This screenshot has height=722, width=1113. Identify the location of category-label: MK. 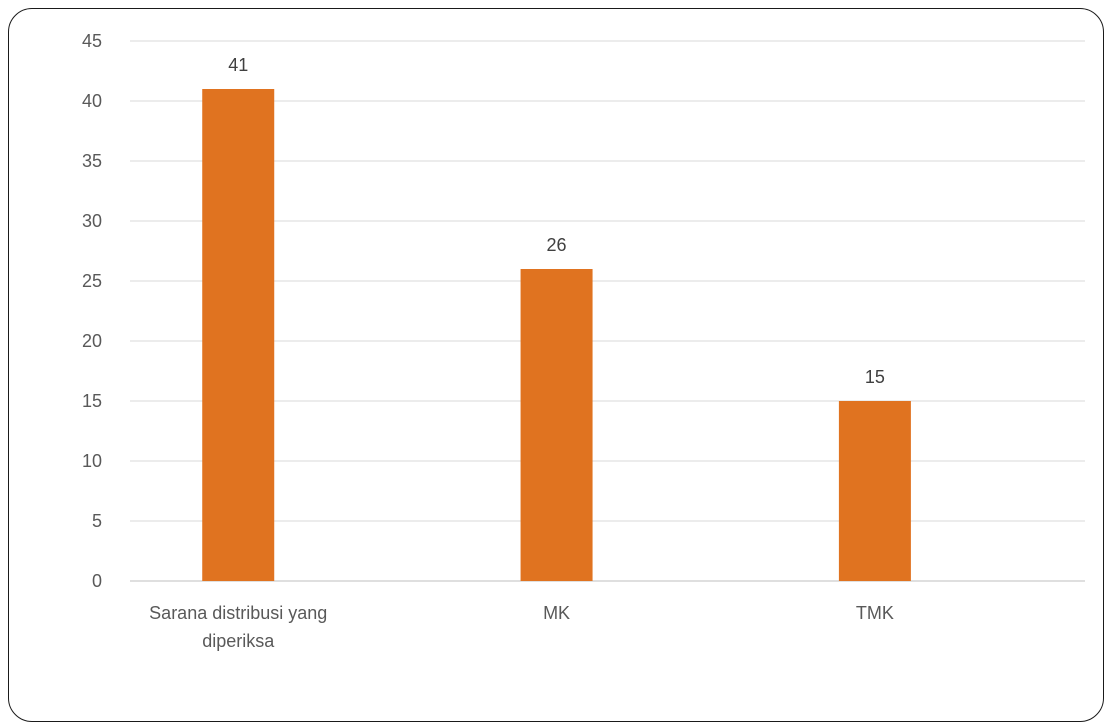
(556, 613).